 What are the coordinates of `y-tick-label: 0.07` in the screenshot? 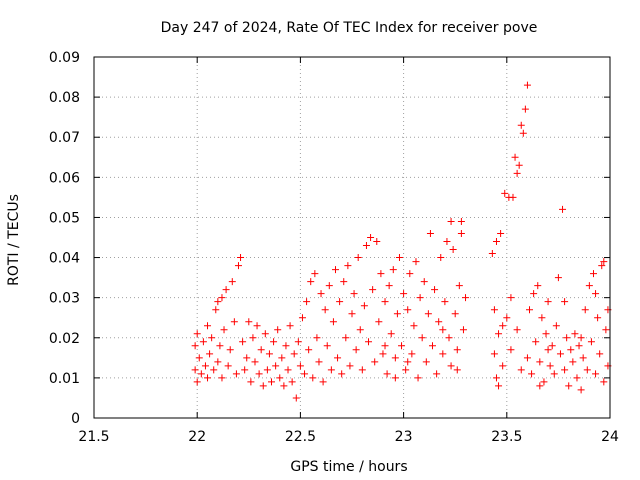 It's located at (64, 138).